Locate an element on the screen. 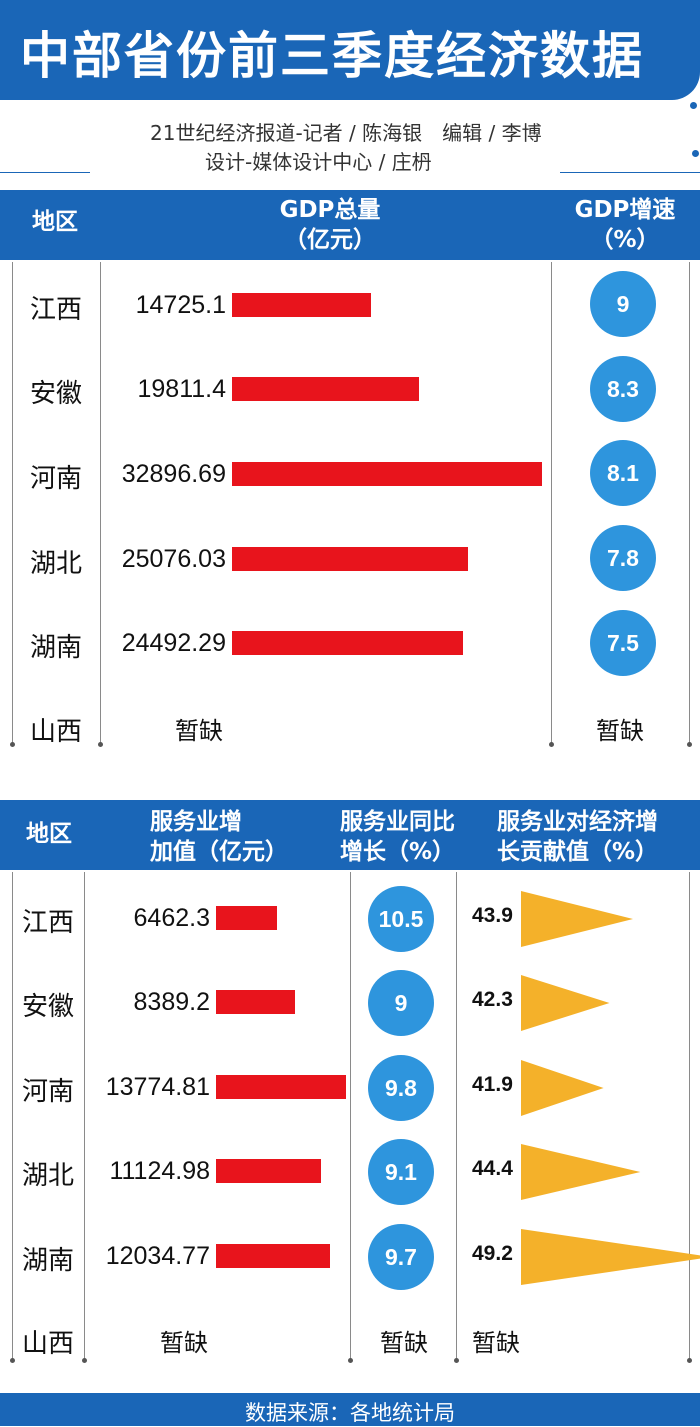 The height and width of the screenshot is (1427, 700). t2-region: 山西 is located at coordinates (48, 1344).